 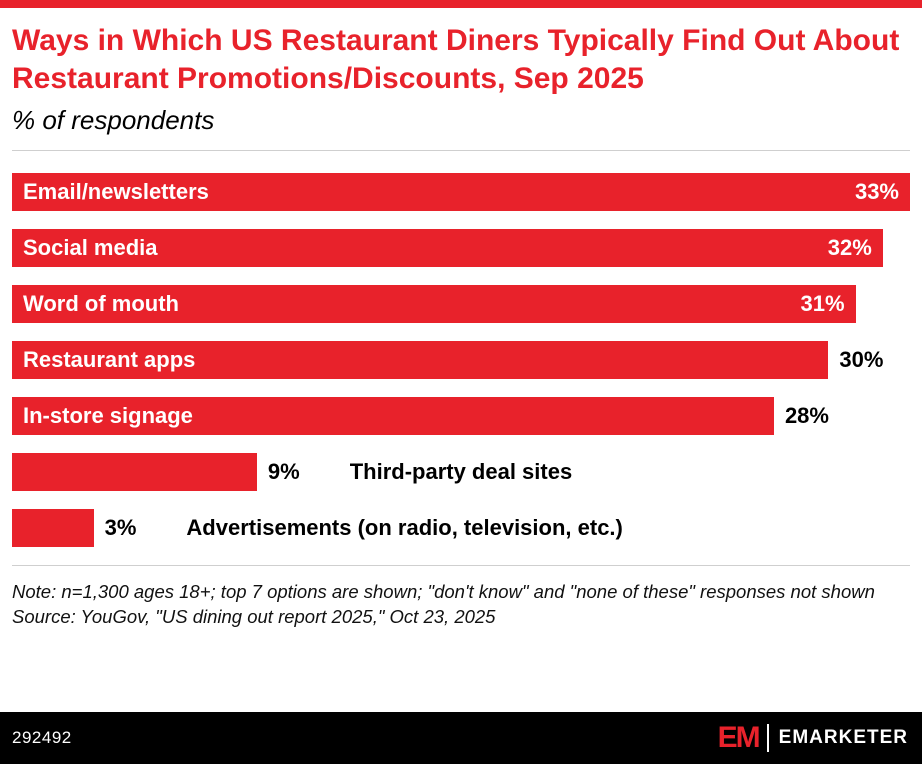 What do you see at coordinates (108, 415) in the screenshot?
I see `bar-category-label: In-store signage` at bounding box center [108, 415].